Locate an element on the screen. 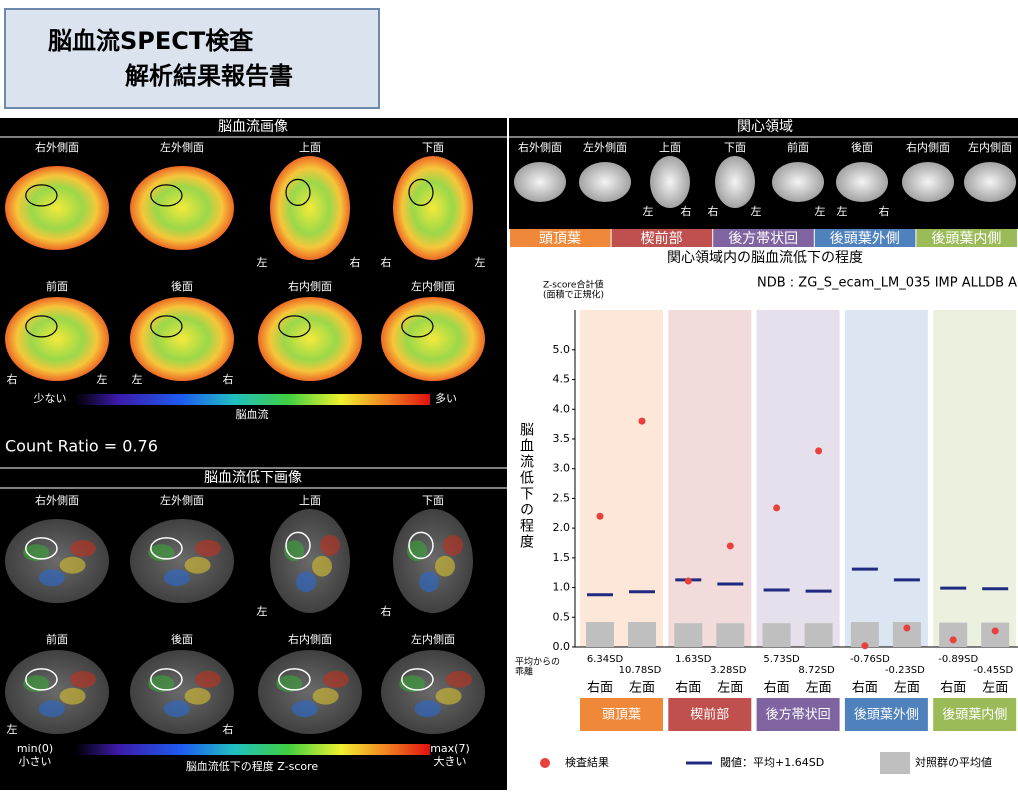  region-legend-label: 楔前部 is located at coordinates (662, 238).